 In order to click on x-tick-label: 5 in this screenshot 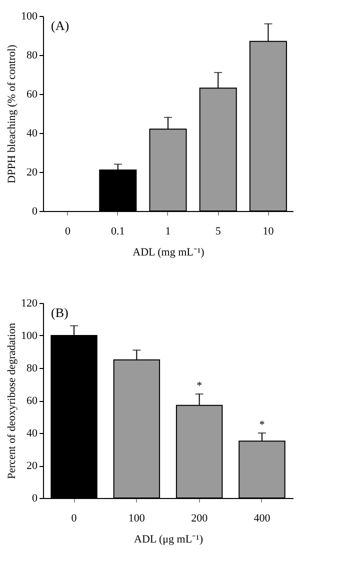, I will do `click(218, 232)`.